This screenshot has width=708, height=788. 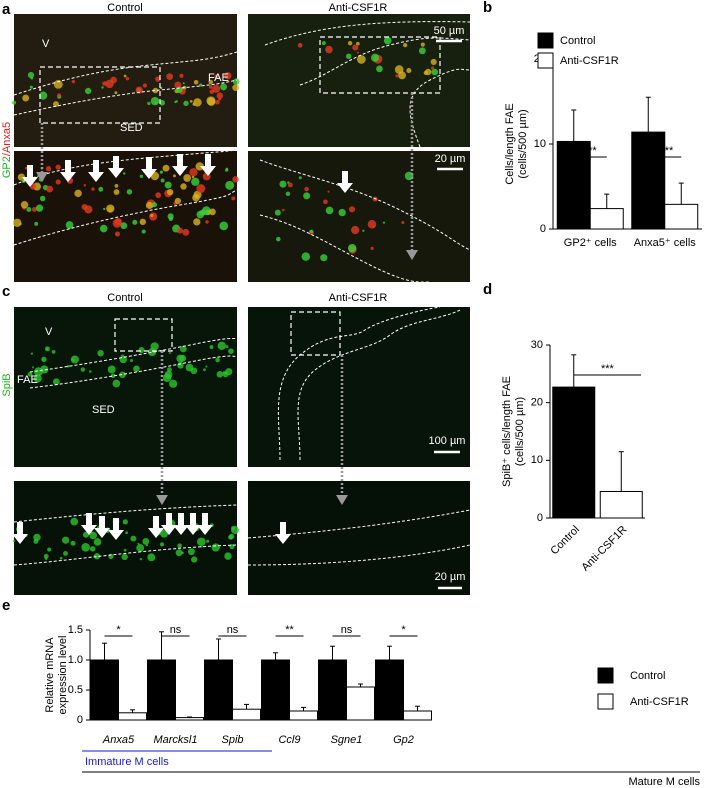 I want to click on y-axis-label: (cells/500 µm), so click(x=520, y=431).